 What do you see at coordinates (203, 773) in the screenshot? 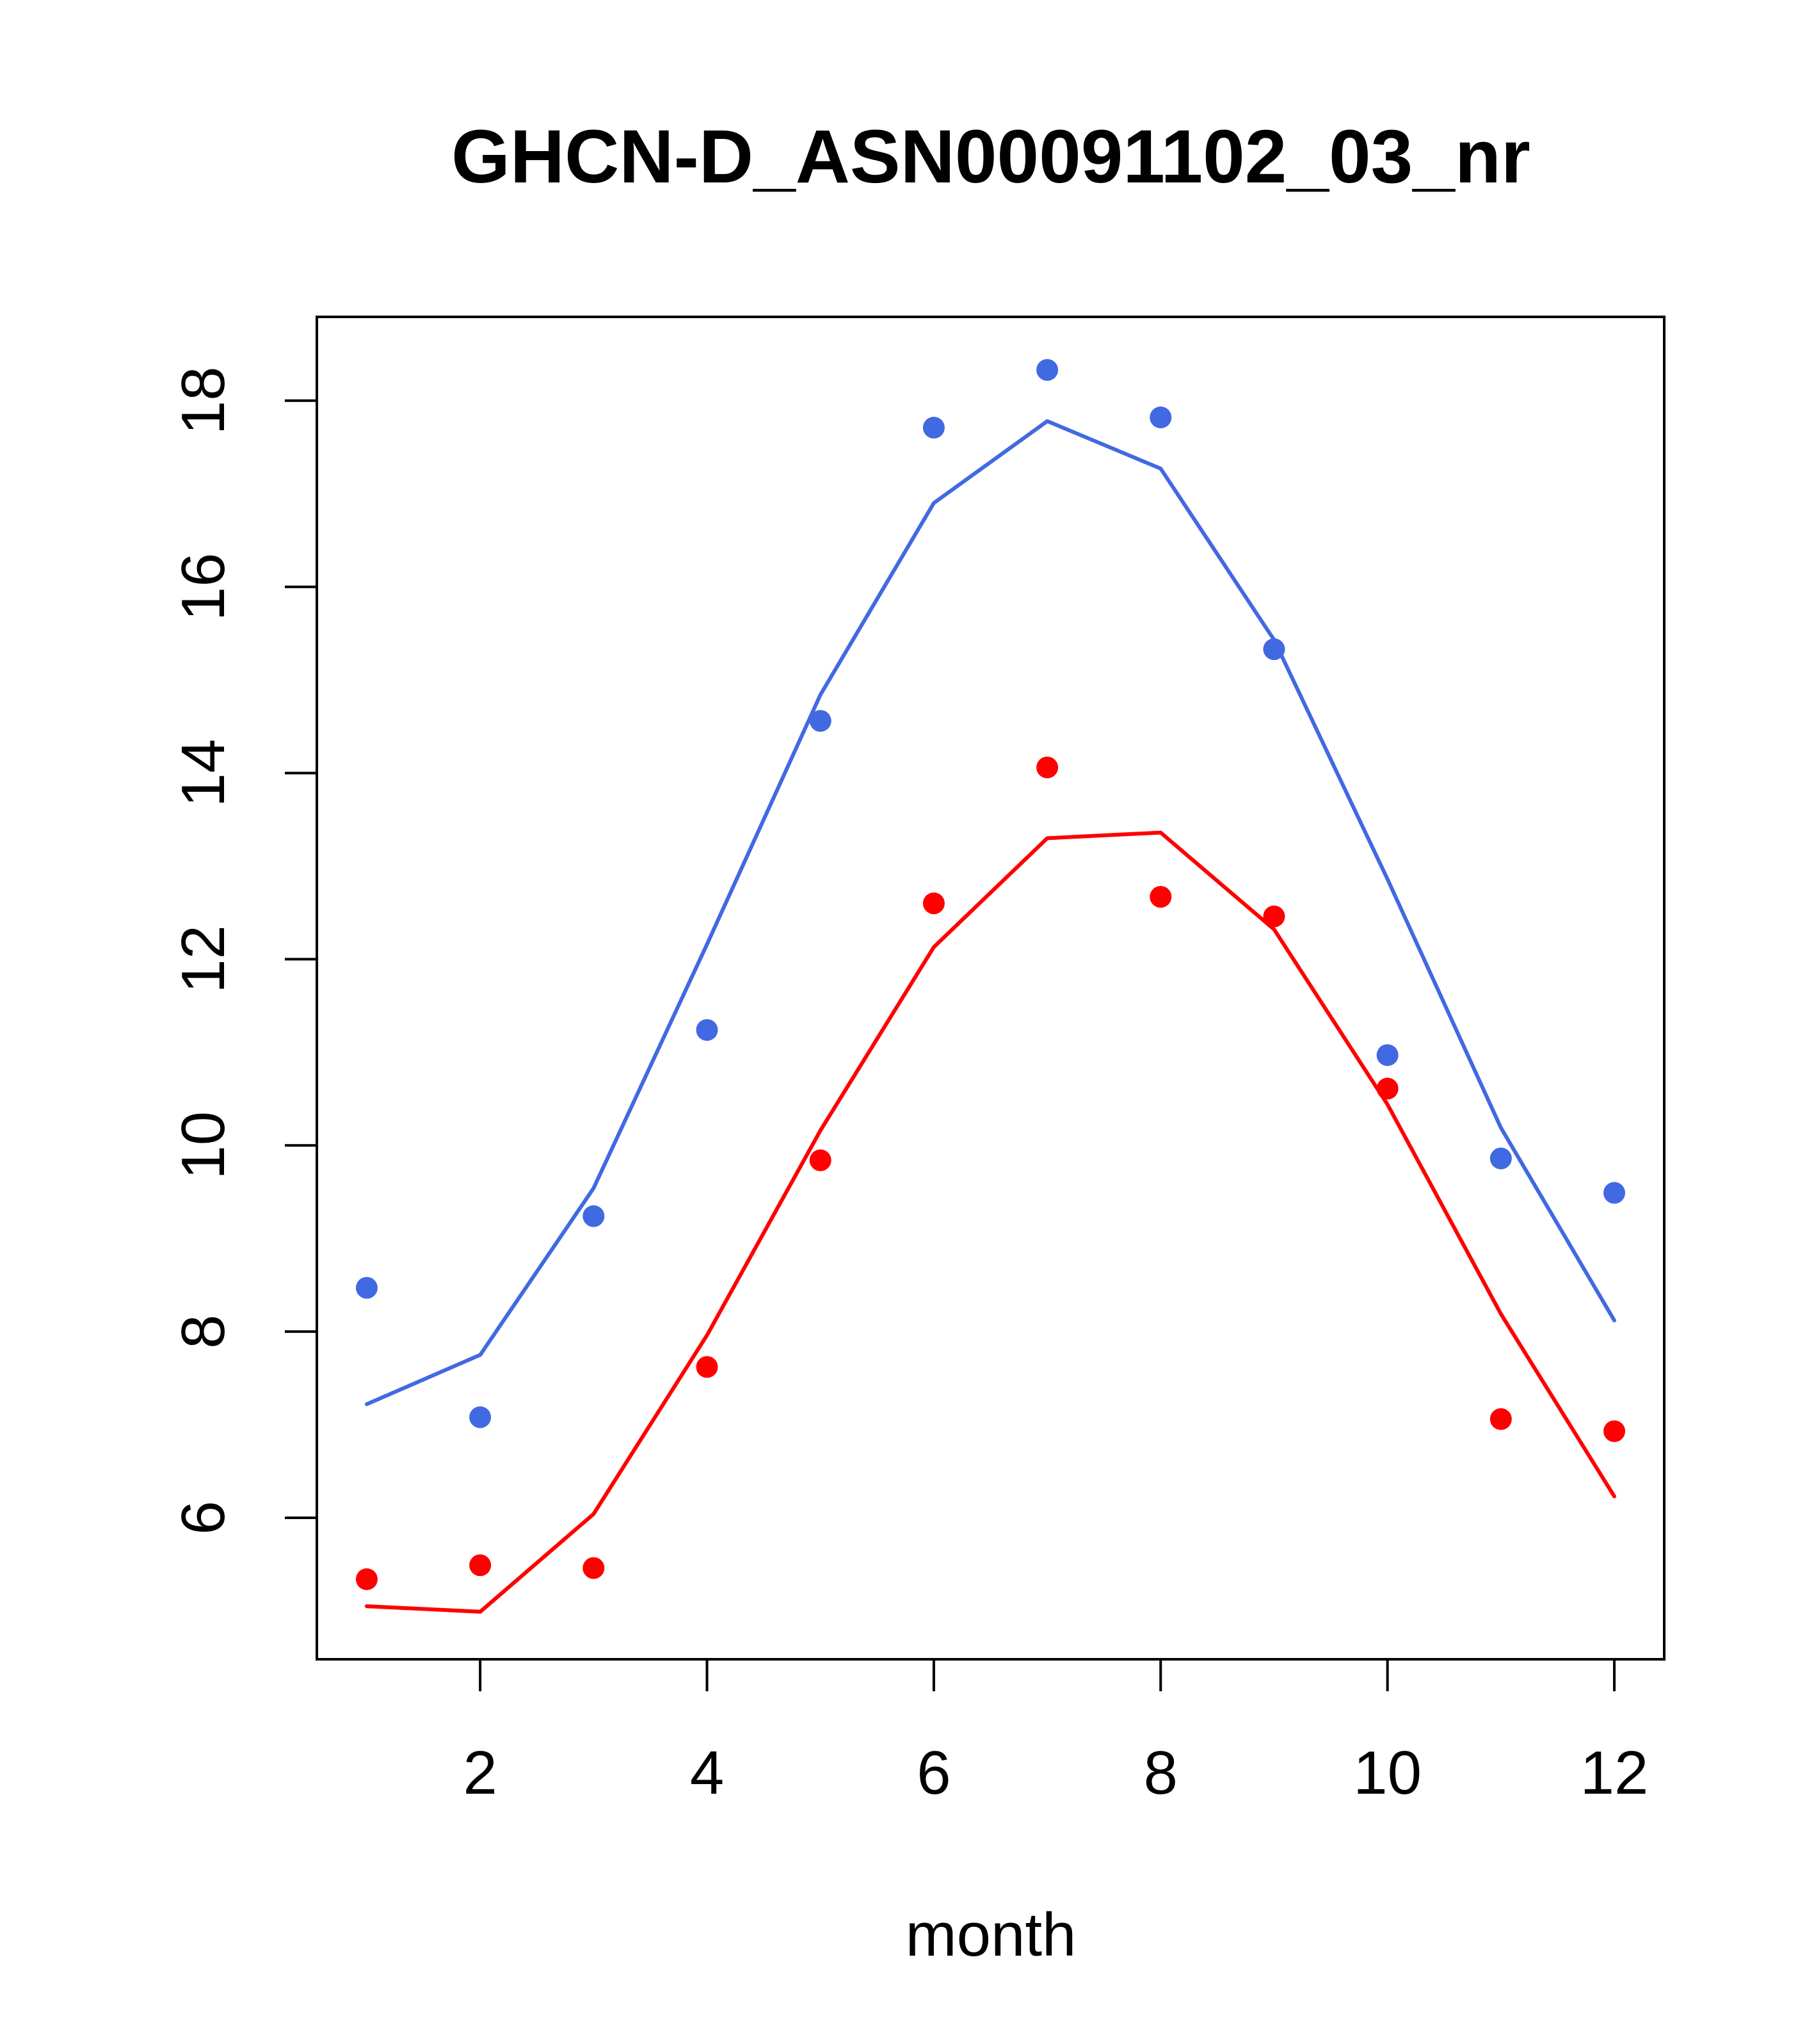
I see `y-tick-label: 14` at bounding box center [203, 773].